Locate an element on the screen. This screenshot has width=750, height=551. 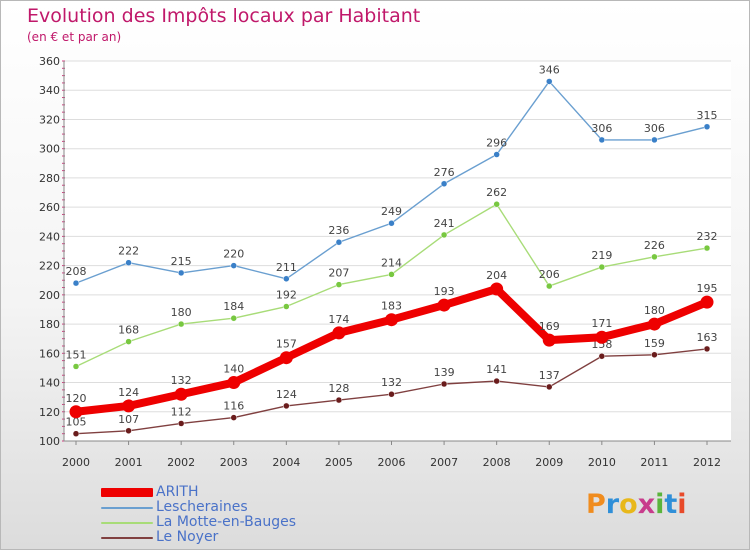
data-label: 183 is located at coordinates (391, 306).